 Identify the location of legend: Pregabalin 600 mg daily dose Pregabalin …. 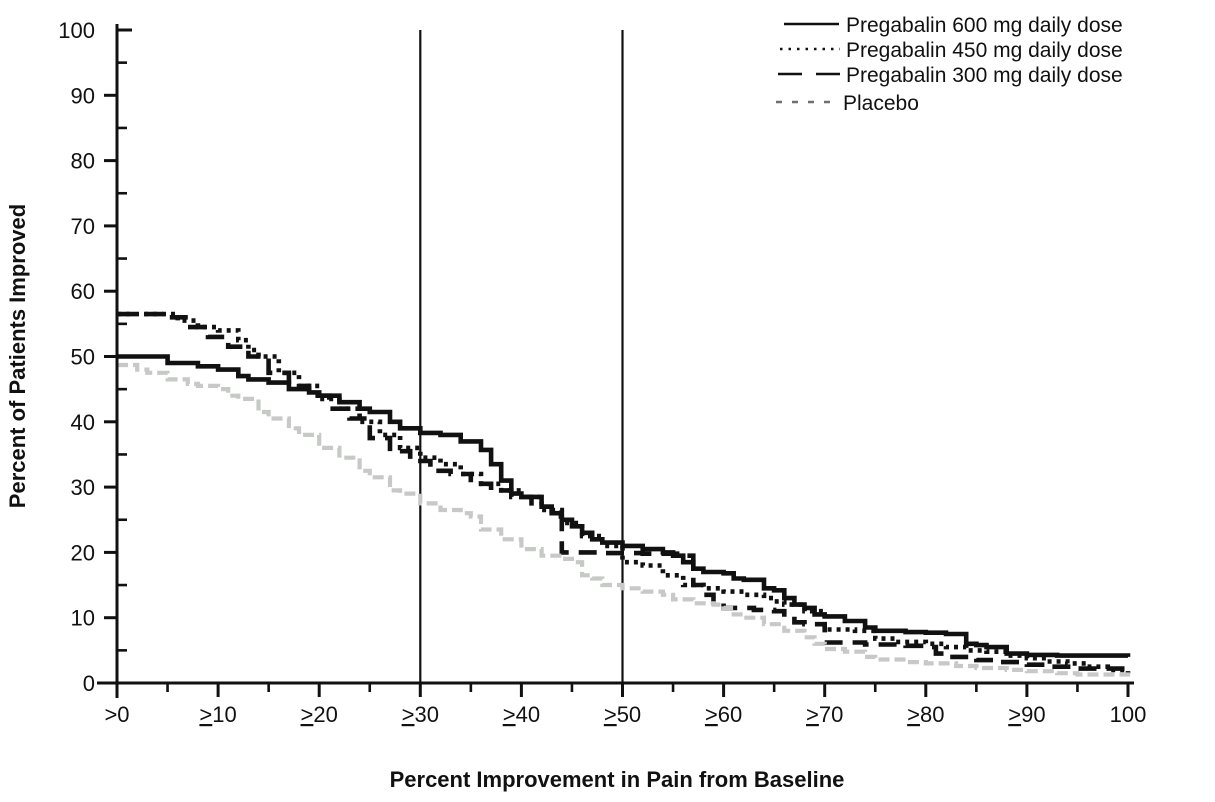
(949, 64).